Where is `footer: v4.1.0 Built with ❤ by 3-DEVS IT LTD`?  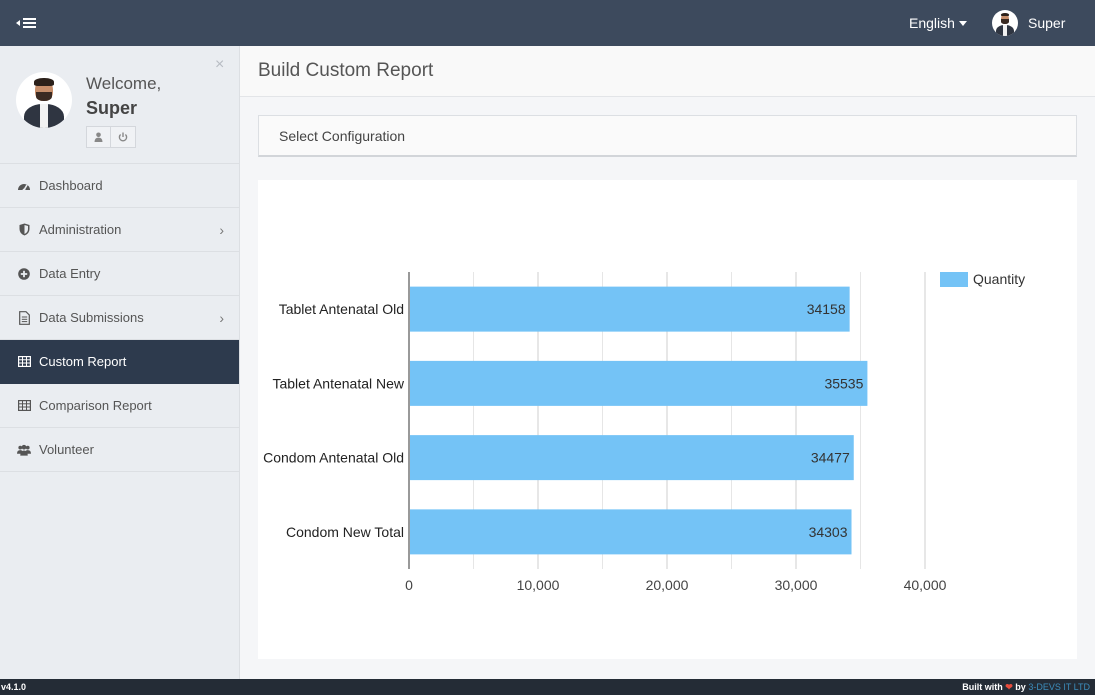
footer: v4.1.0 Built with ❤ by 3-DEVS IT LTD is located at coordinates (547, 687).